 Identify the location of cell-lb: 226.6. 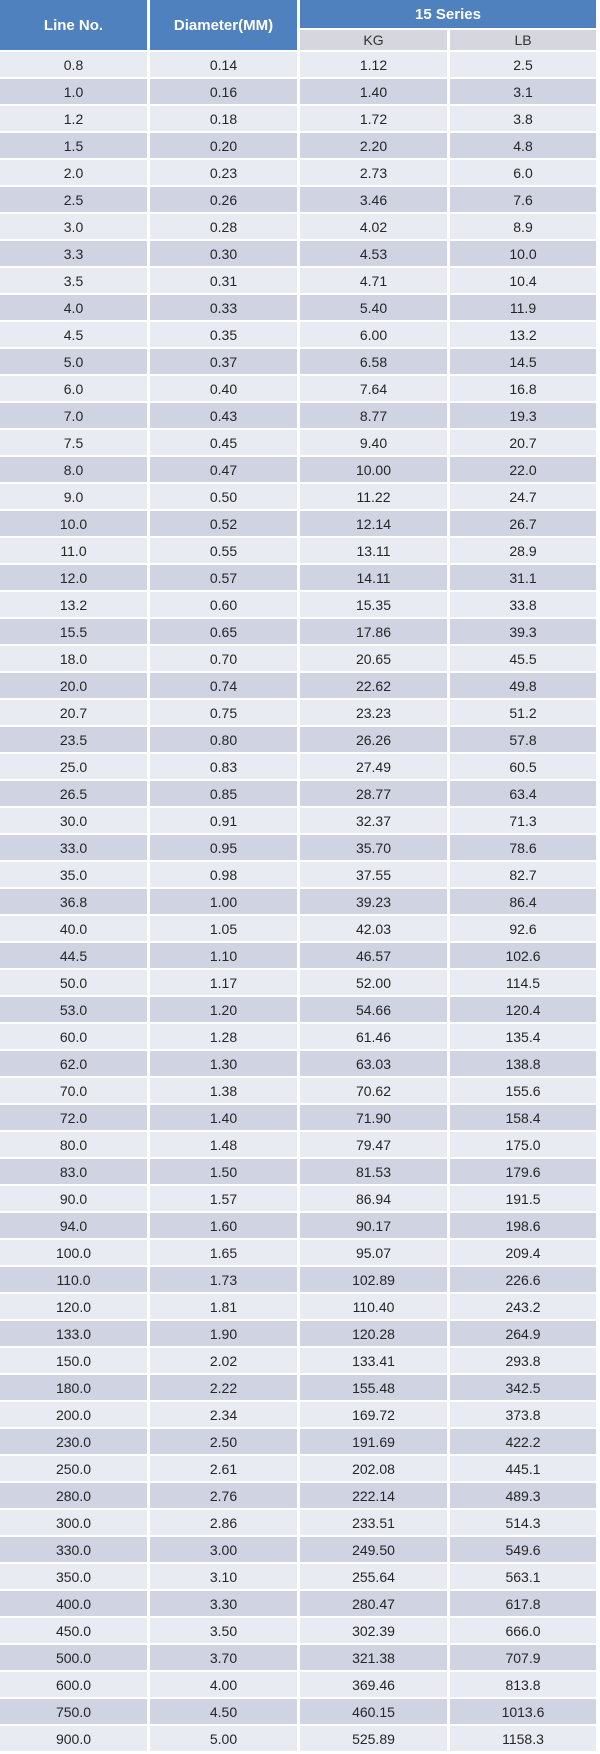
(523, 1279).